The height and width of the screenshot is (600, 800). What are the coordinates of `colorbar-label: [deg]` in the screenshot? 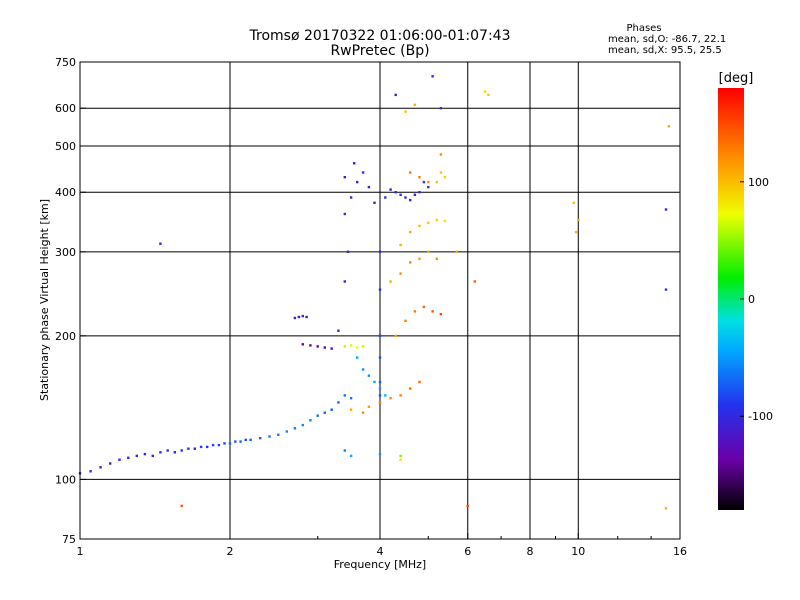 It's located at (736, 78).